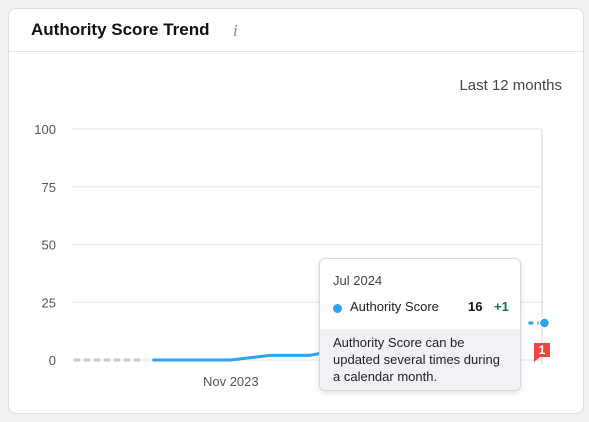  Describe the element at coordinates (296, 30) in the screenshot. I see `widget-header: Authority Score Trend i` at that location.